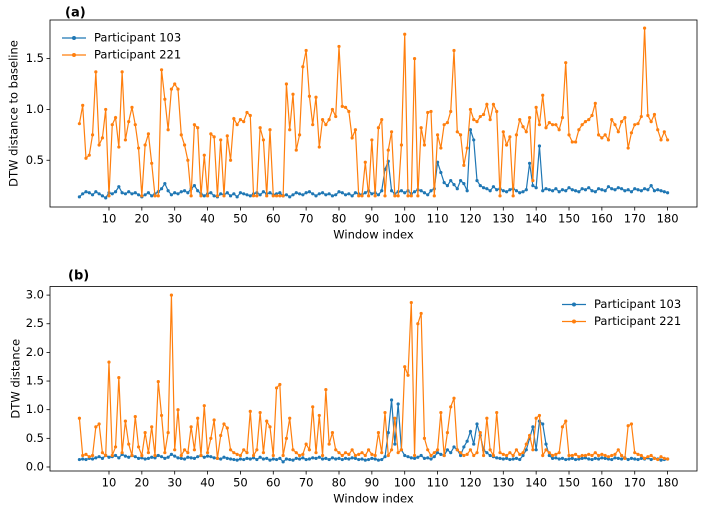 The image size is (707, 513). What do you see at coordinates (174, 219) in the screenshot?
I see `x-tick-label: 30` at bounding box center [174, 219].